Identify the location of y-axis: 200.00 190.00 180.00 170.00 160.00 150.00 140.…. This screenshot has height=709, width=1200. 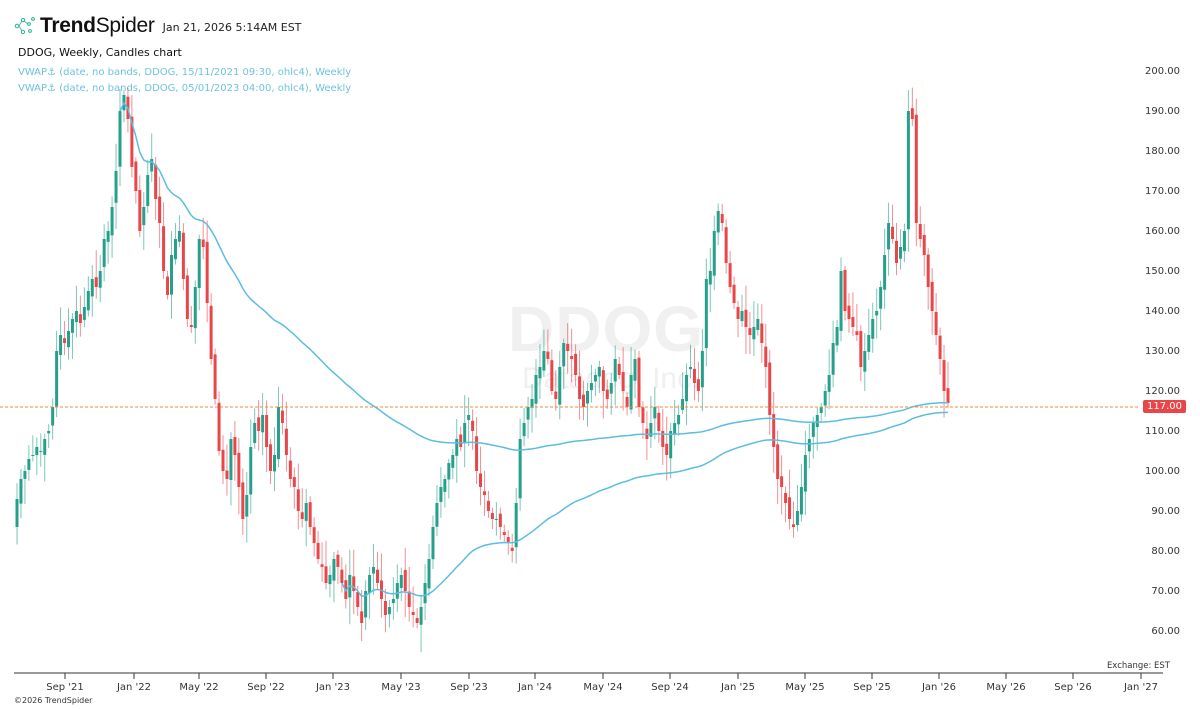
(1162, 351).